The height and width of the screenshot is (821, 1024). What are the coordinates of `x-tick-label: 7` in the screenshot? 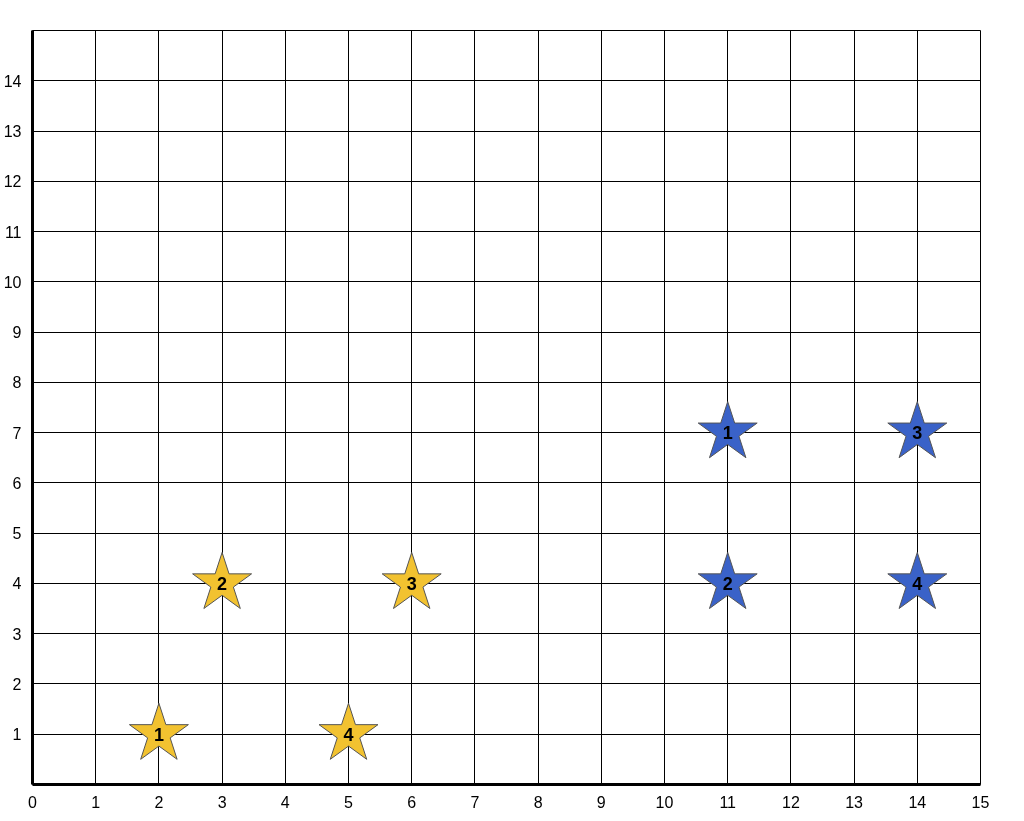 It's located at (475, 802).